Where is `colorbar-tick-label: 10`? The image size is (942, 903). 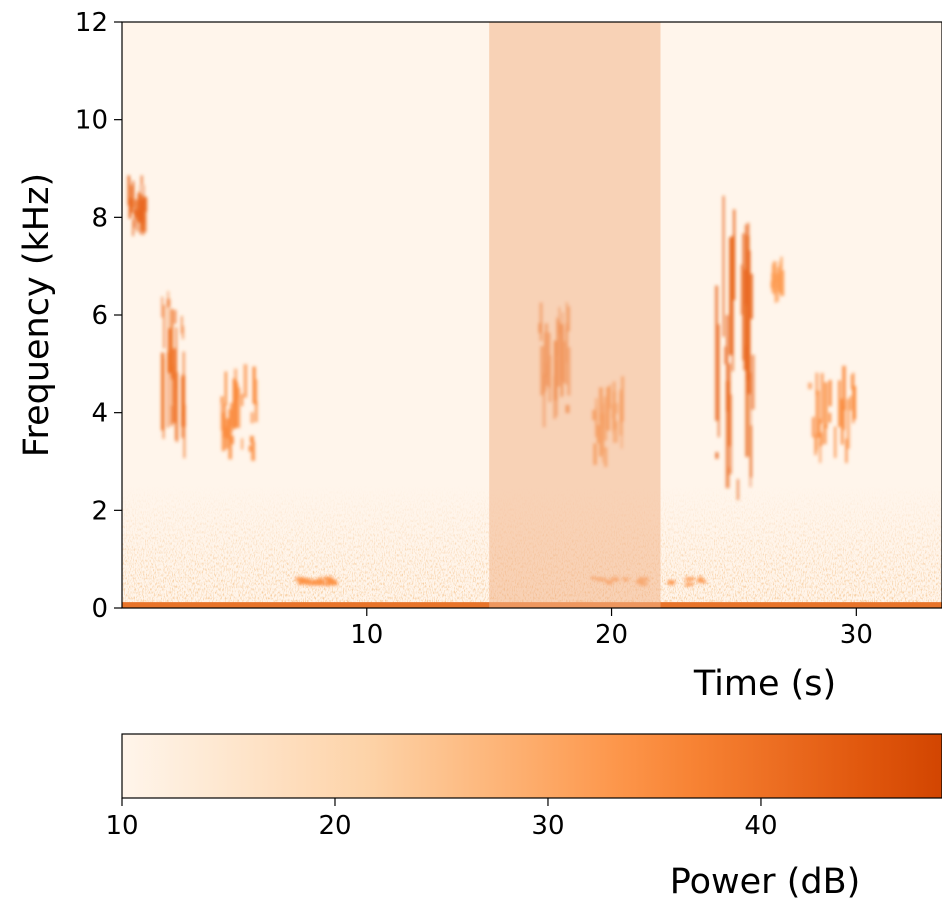 colorbar-tick-label: 10 is located at coordinates (121, 826).